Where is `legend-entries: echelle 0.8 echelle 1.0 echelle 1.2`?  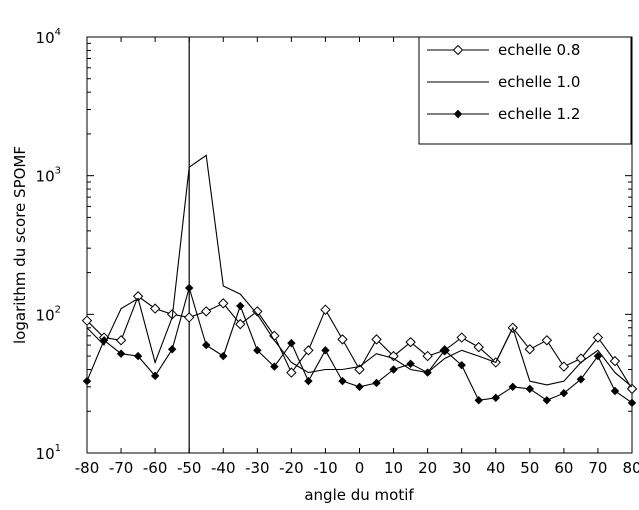 legend-entries: echelle 0.8 echelle 1.0 echelle 1.2 is located at coordinates (503, 82).